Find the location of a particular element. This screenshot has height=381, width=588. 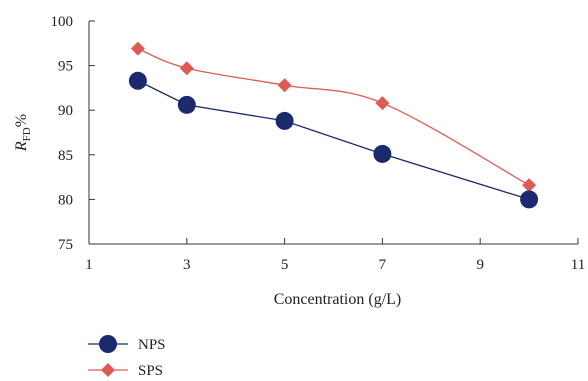

x-axis-label: Concentration (g/L) is located at coordinates (338, 299).